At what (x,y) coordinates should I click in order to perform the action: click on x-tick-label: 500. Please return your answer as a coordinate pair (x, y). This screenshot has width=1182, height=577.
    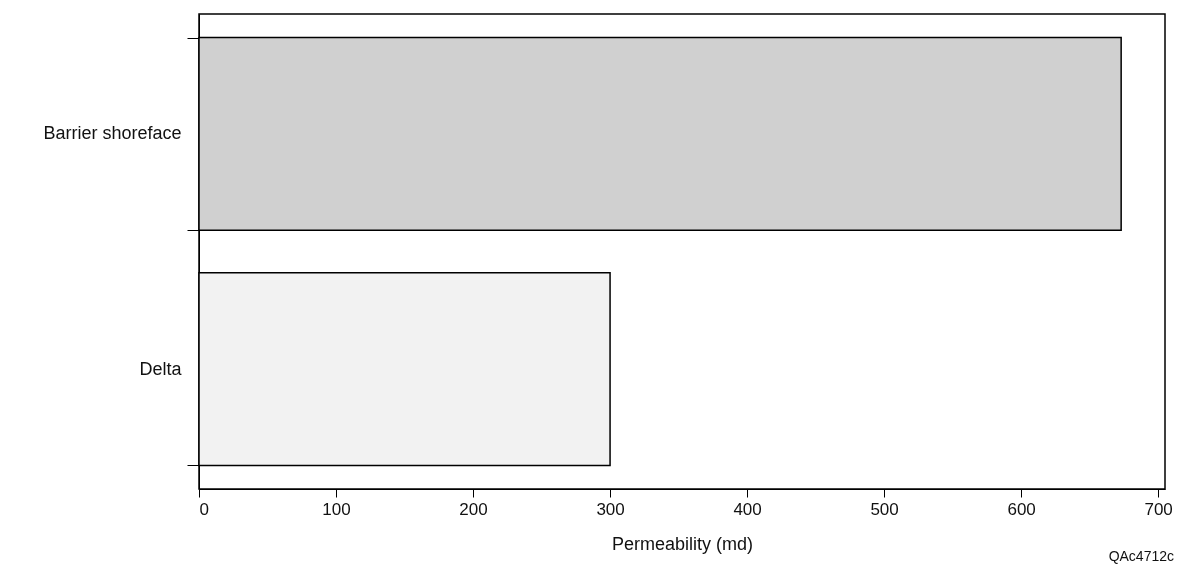
    Looking at the image, I should click on (884, 509).